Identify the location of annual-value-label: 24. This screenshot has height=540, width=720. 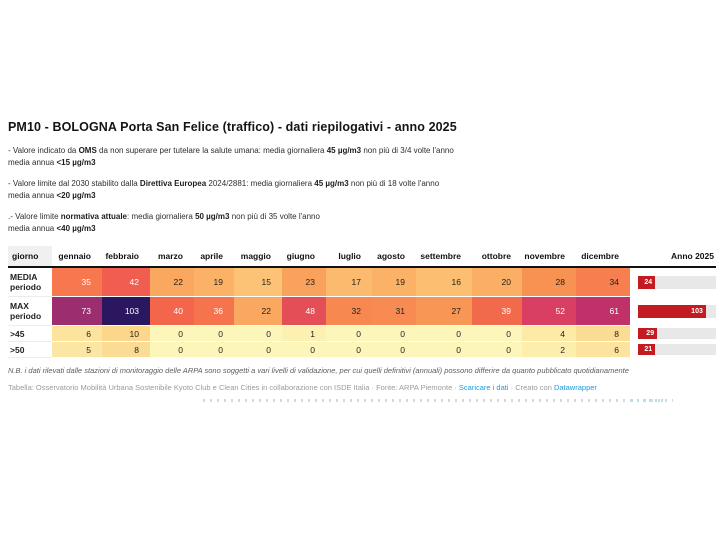
(648, 282).